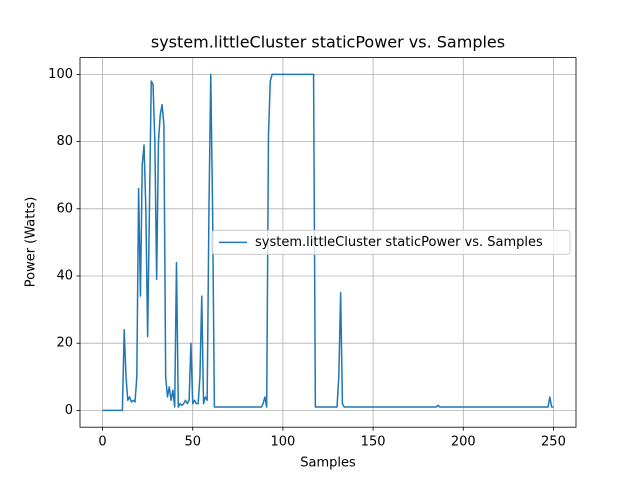 The image size is (640, 480). What do you see at coordinates (64, 276) in the screenshot?
I see `y-tick-label: 40` at bounding box center [64, 276].